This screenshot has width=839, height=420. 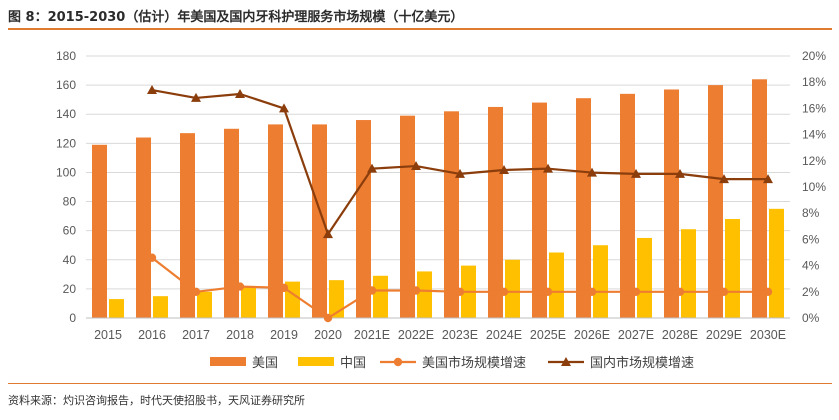 I want to click on x-tick-label: 2018, so click(x=240, y=335).